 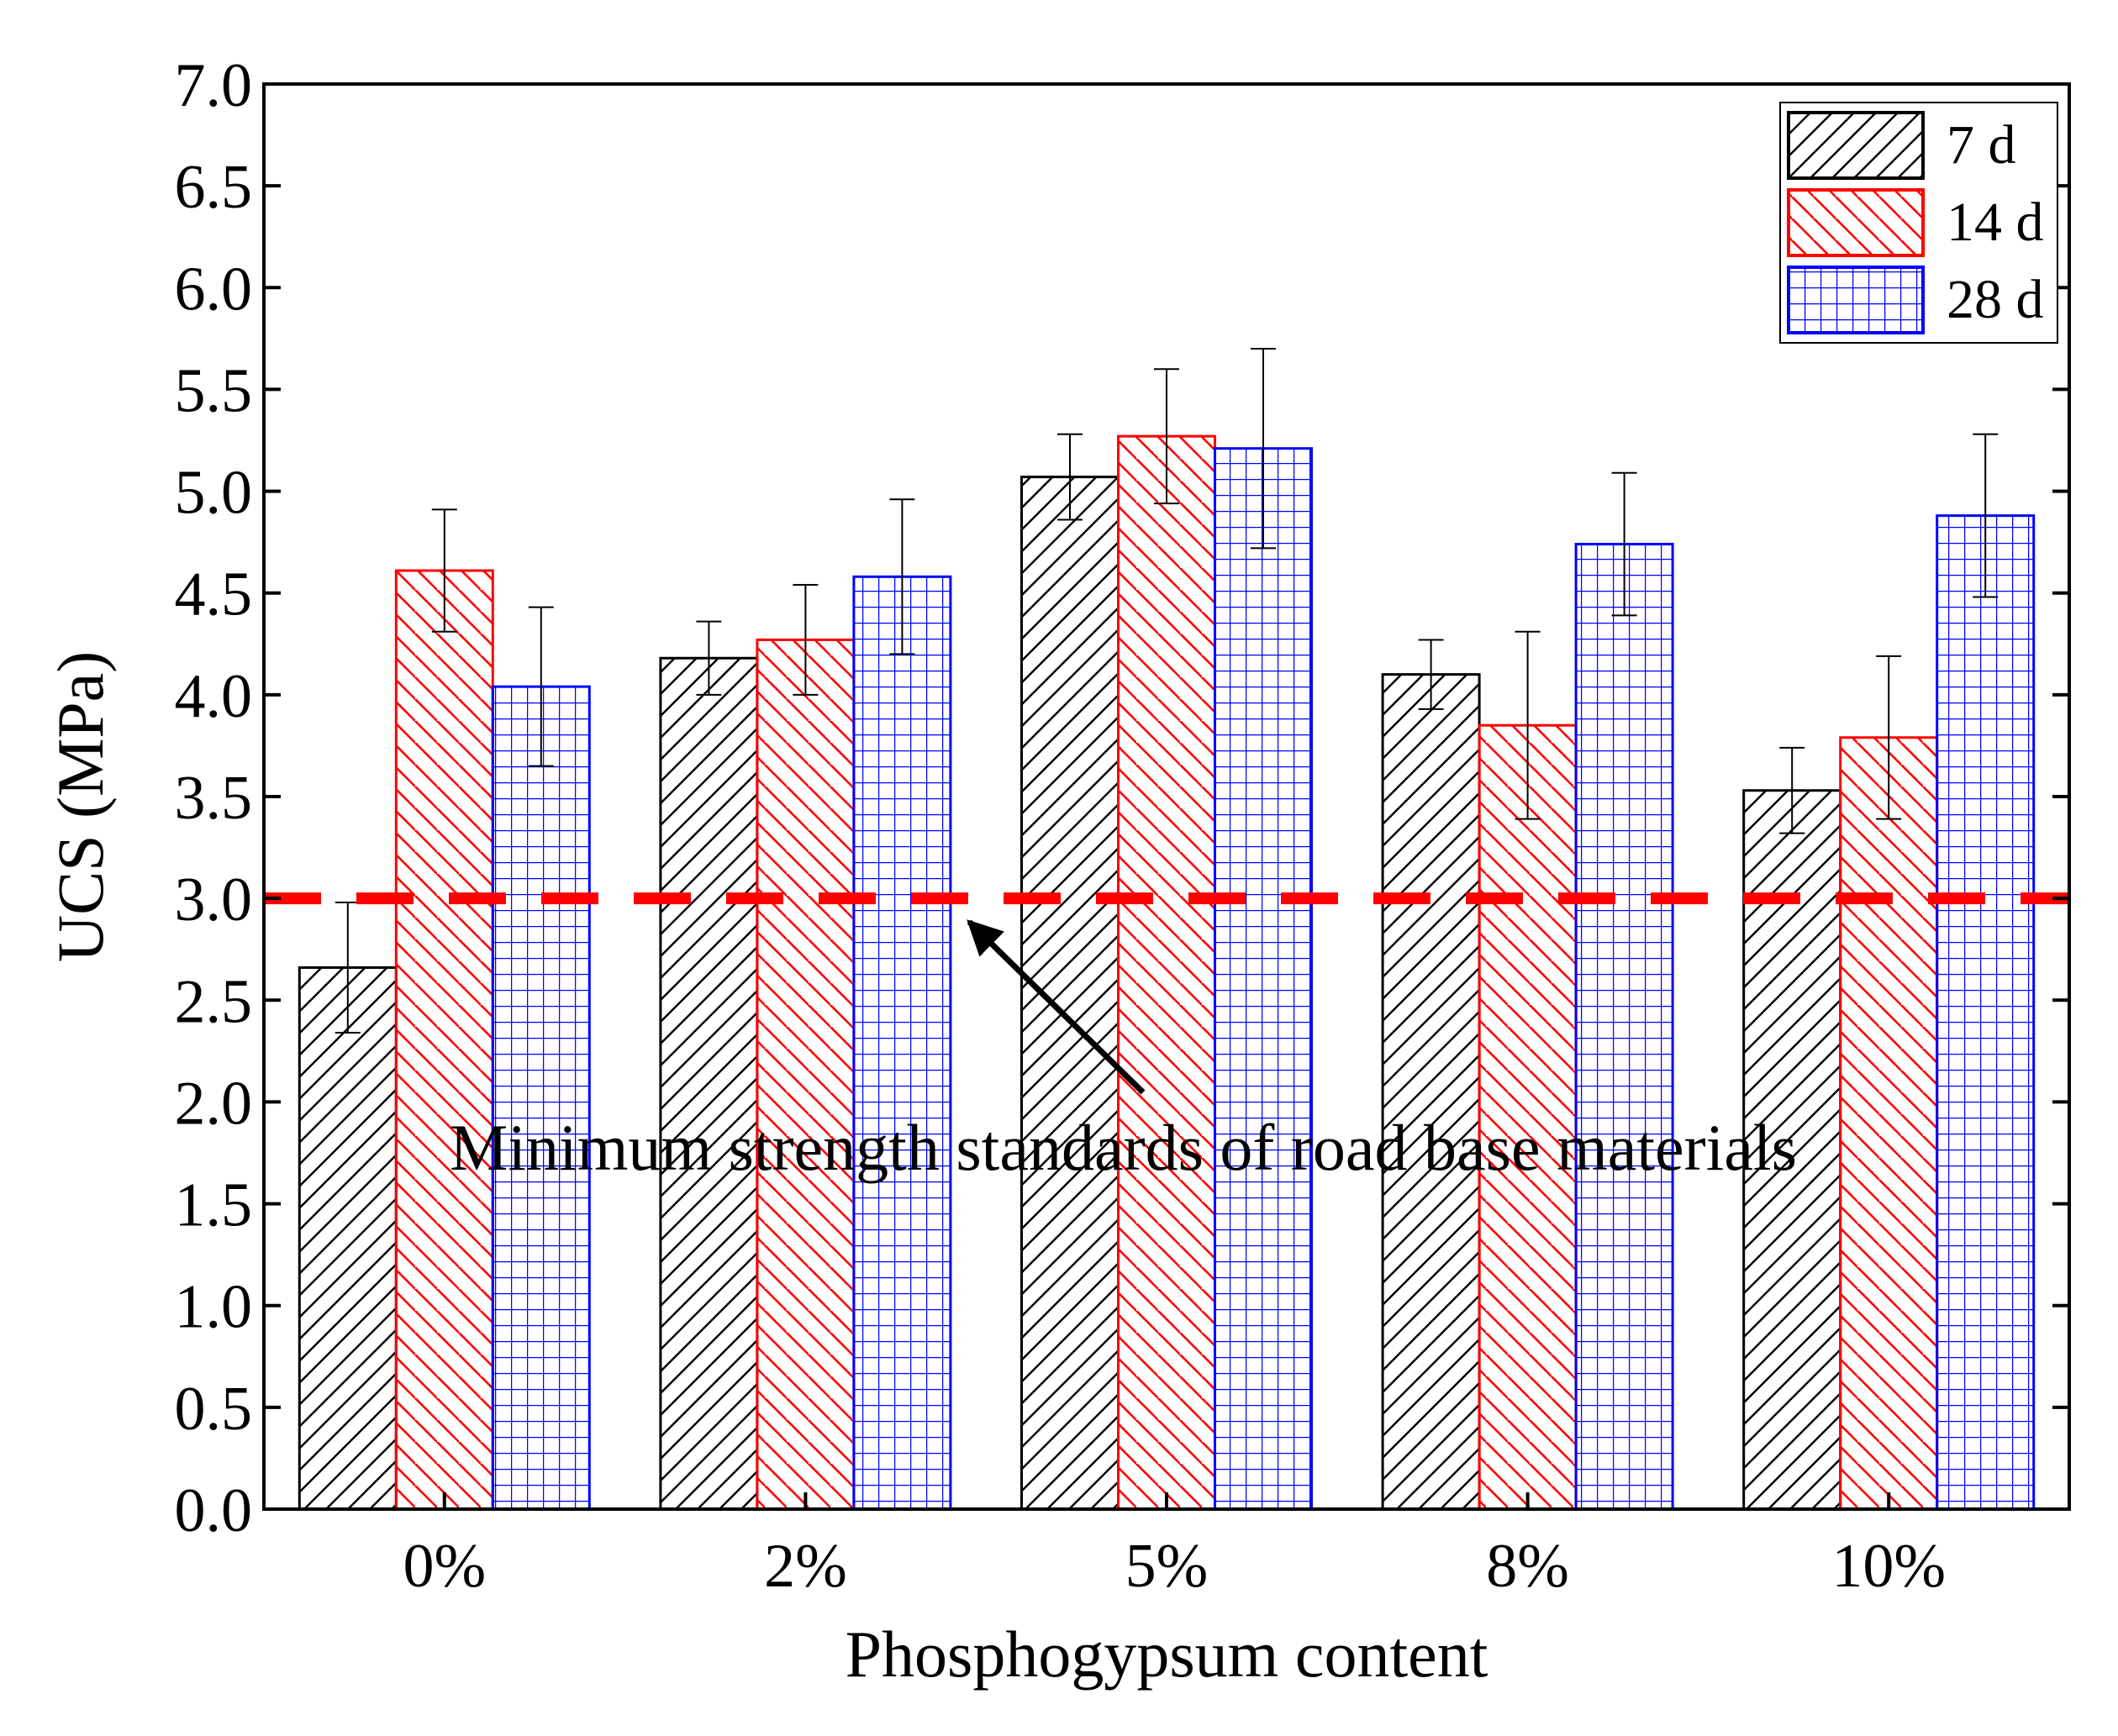 I want to click on y-tick-label: 0.0, so click(x=214, y=1510).